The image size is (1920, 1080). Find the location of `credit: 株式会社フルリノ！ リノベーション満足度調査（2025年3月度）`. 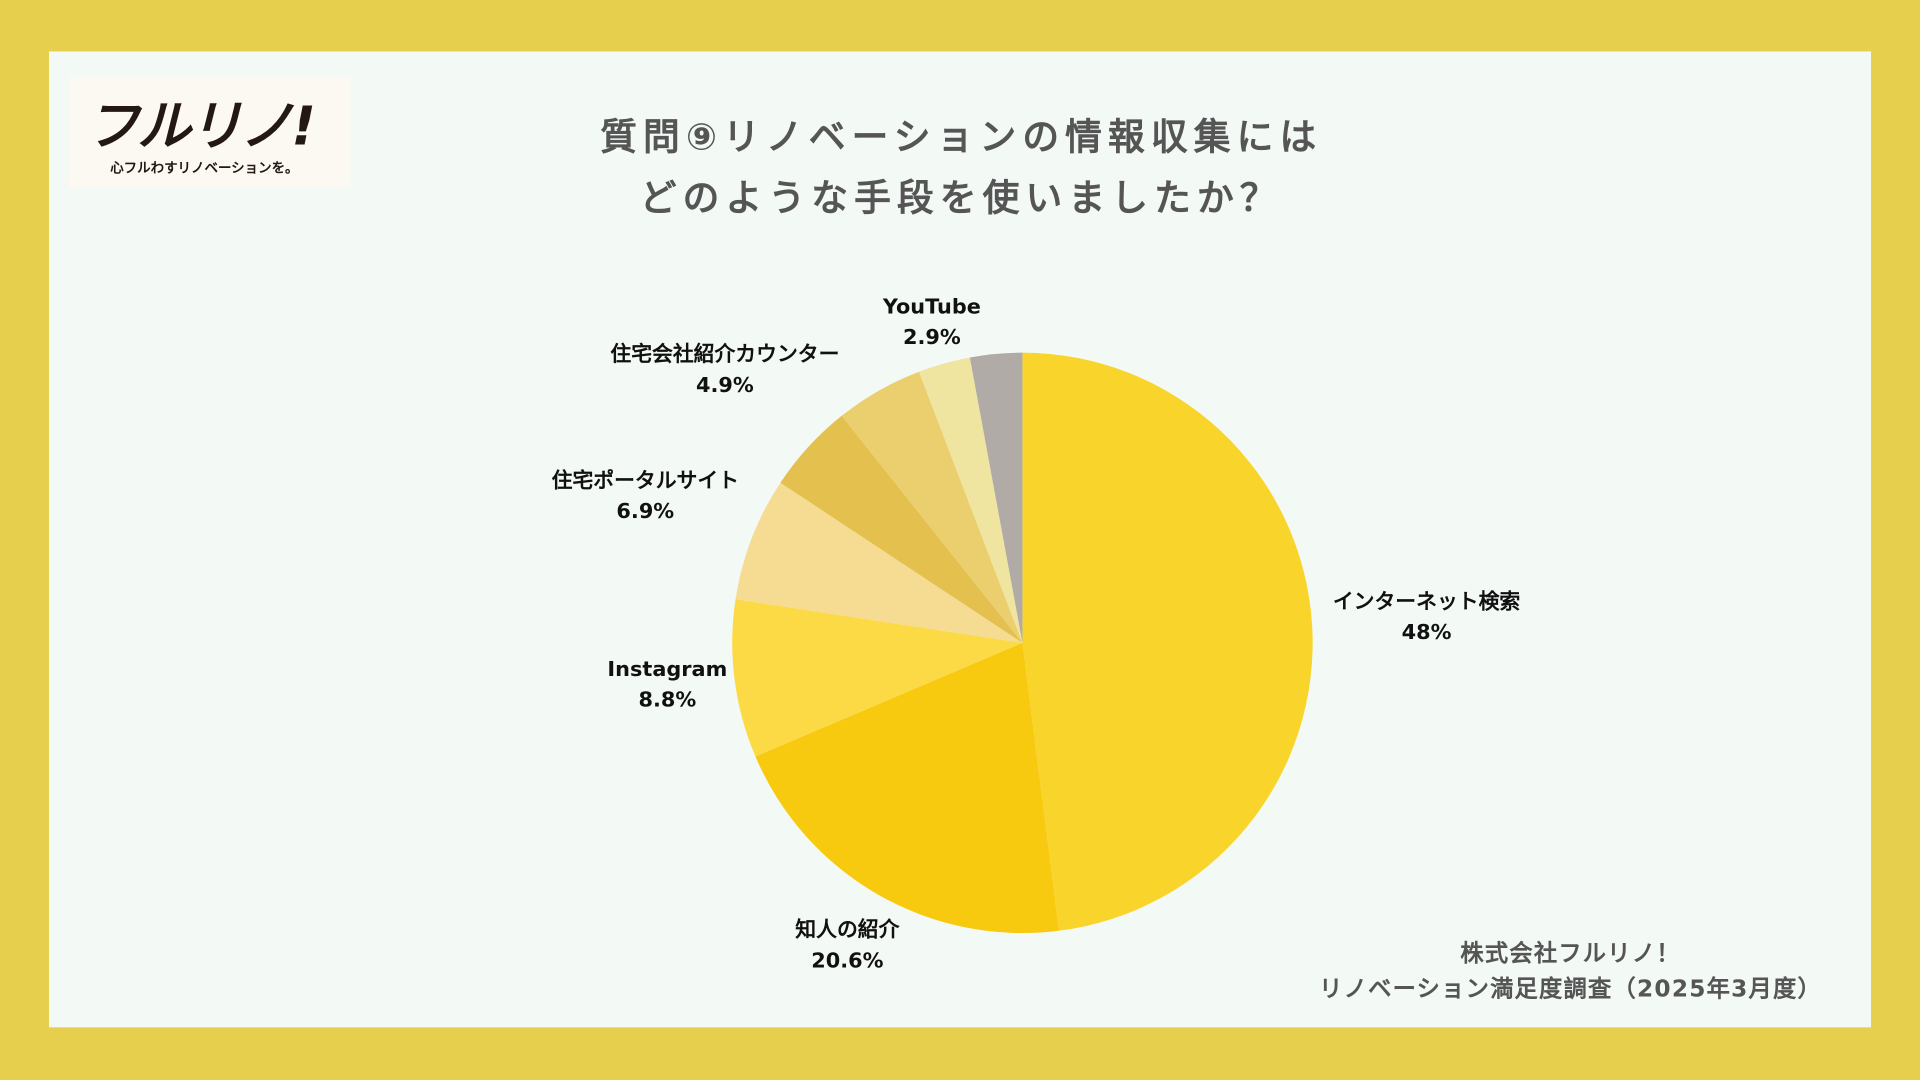

credit: 株式会社フルリノ！ リノベーション満足度調査（2025年3月度） is located at coordinates (1570, 972).